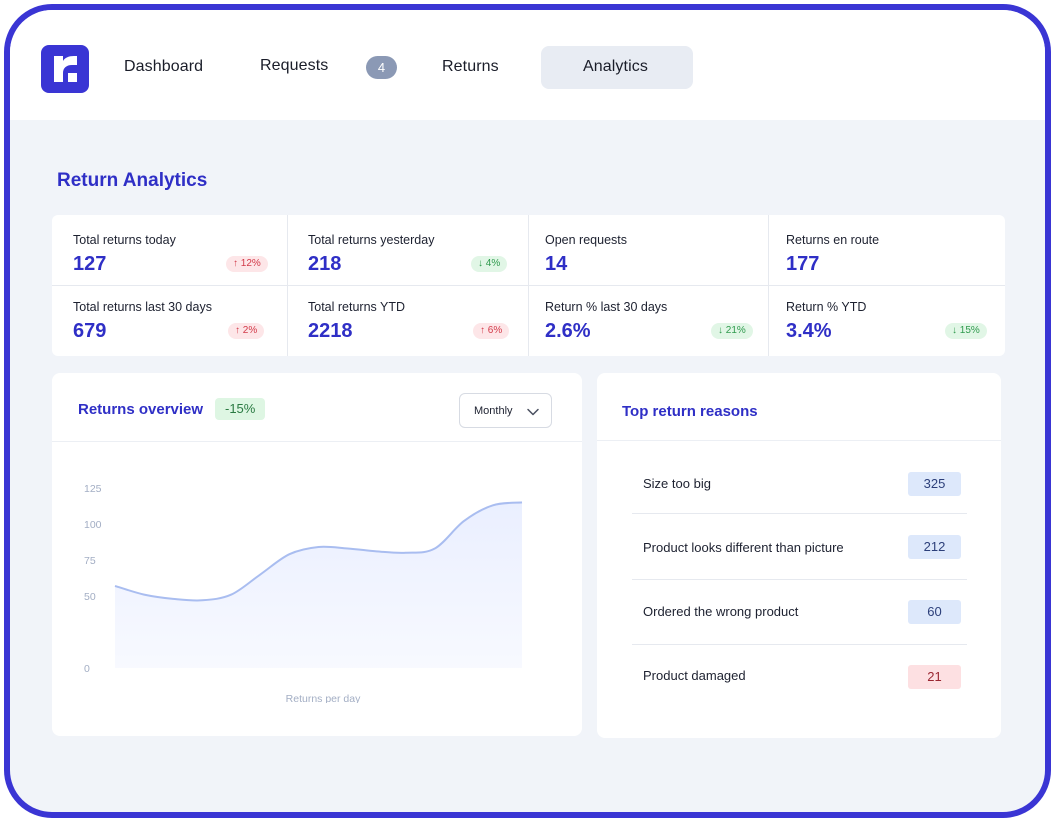 This screenshot has width=1055, height=822. I want to click on stat-delta-badge: ↓ 15%, so click(966, 331).